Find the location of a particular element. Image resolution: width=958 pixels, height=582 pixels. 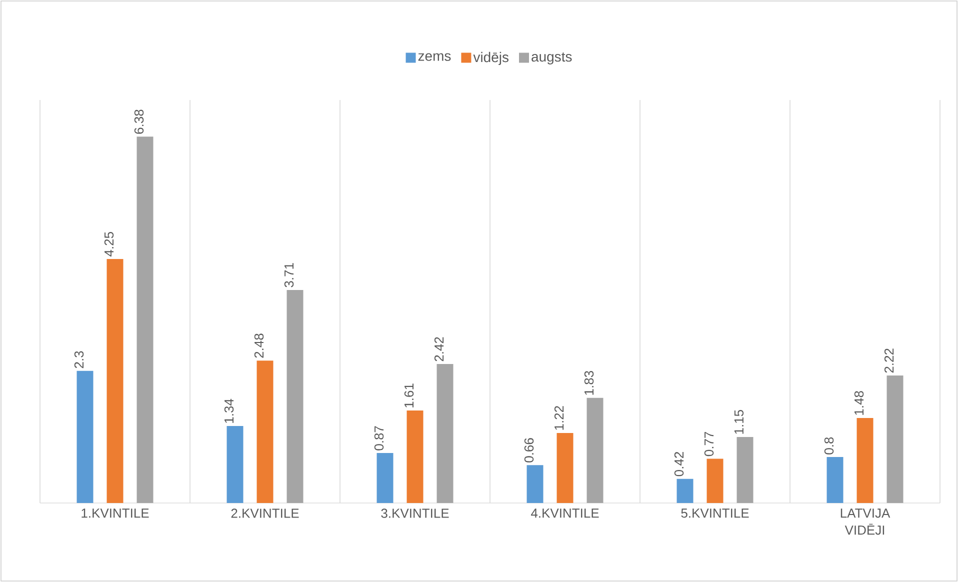

x-tick-label: 5.KVINTILE is located at coordinates (715, 513).